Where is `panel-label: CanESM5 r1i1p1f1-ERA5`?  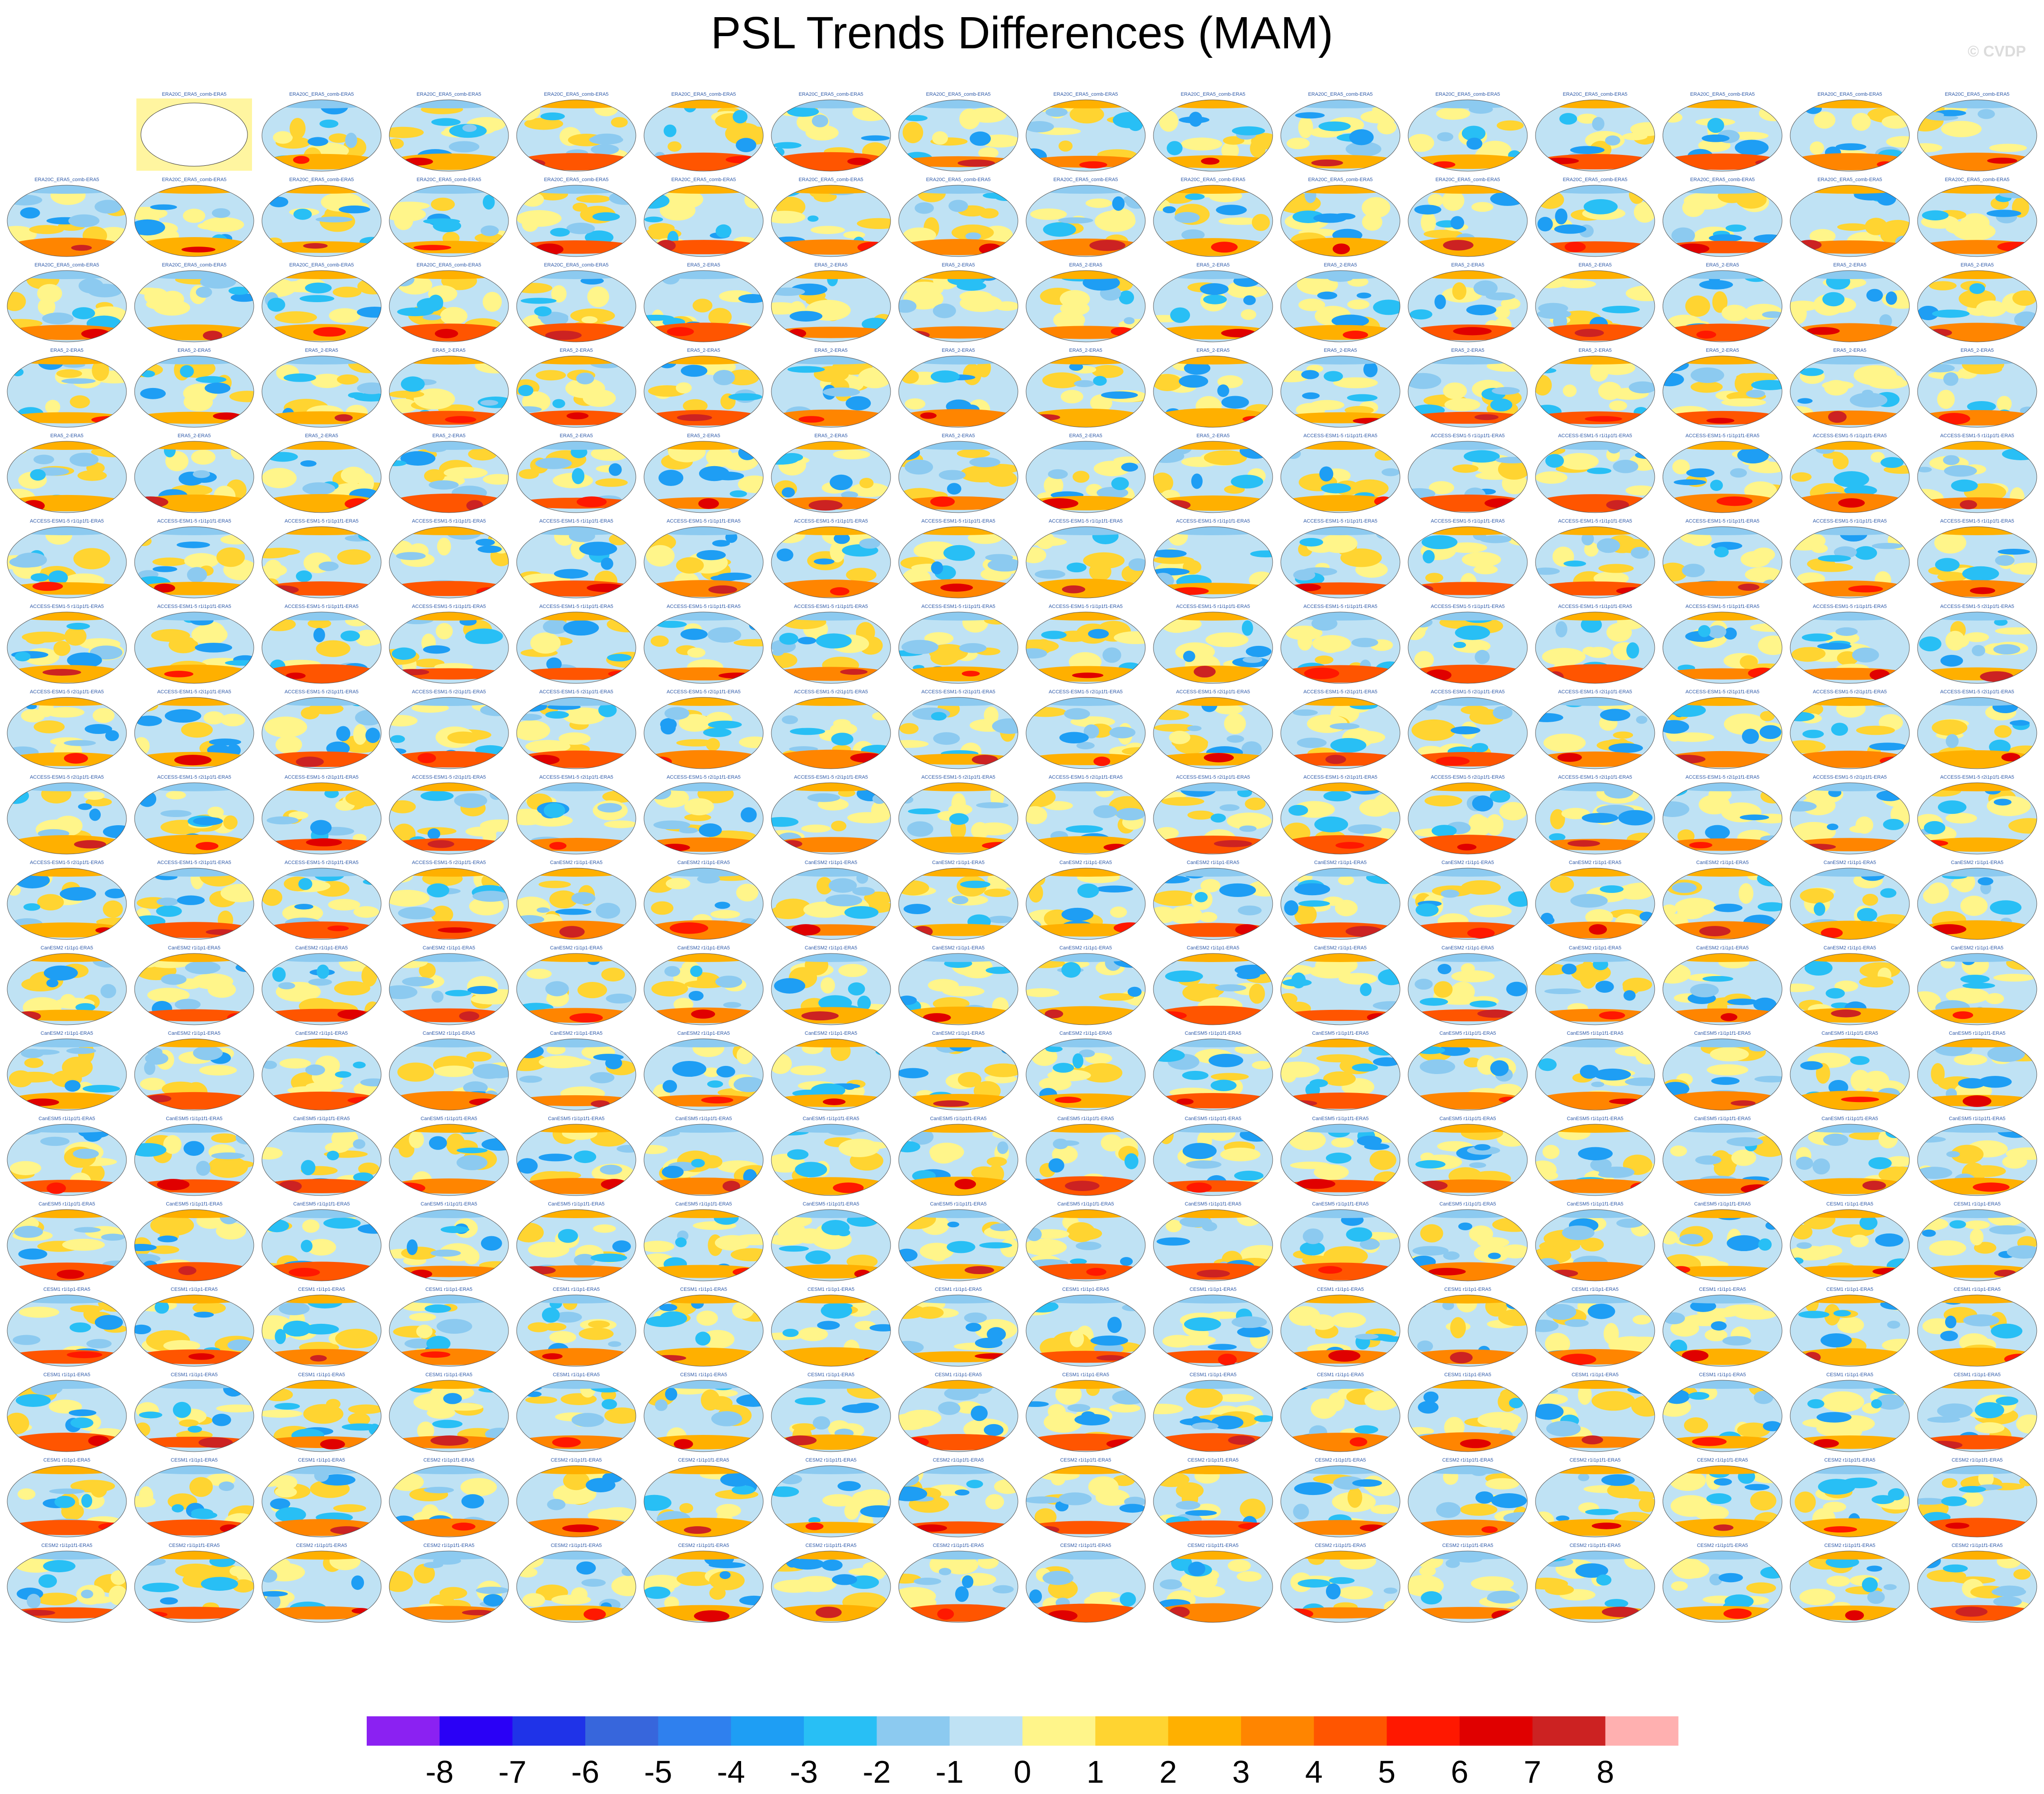 panel-label: CanESM5 r1i1p1f1-ERA5 is located at coordinates (448, 1204).